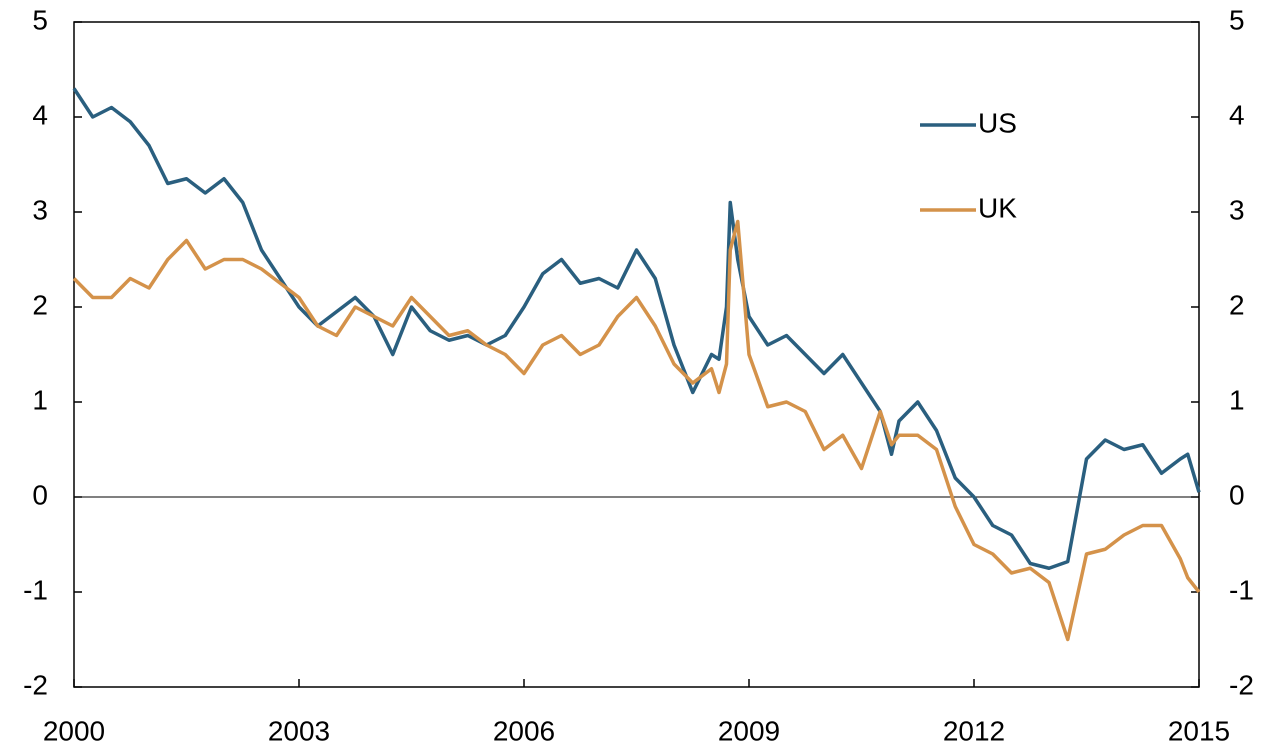 The width and height of the screenshot is (1267, 753). Describe the element at coordinates (974, 730) in the screenshot. I see `x-tick-label: 2012` at that location.